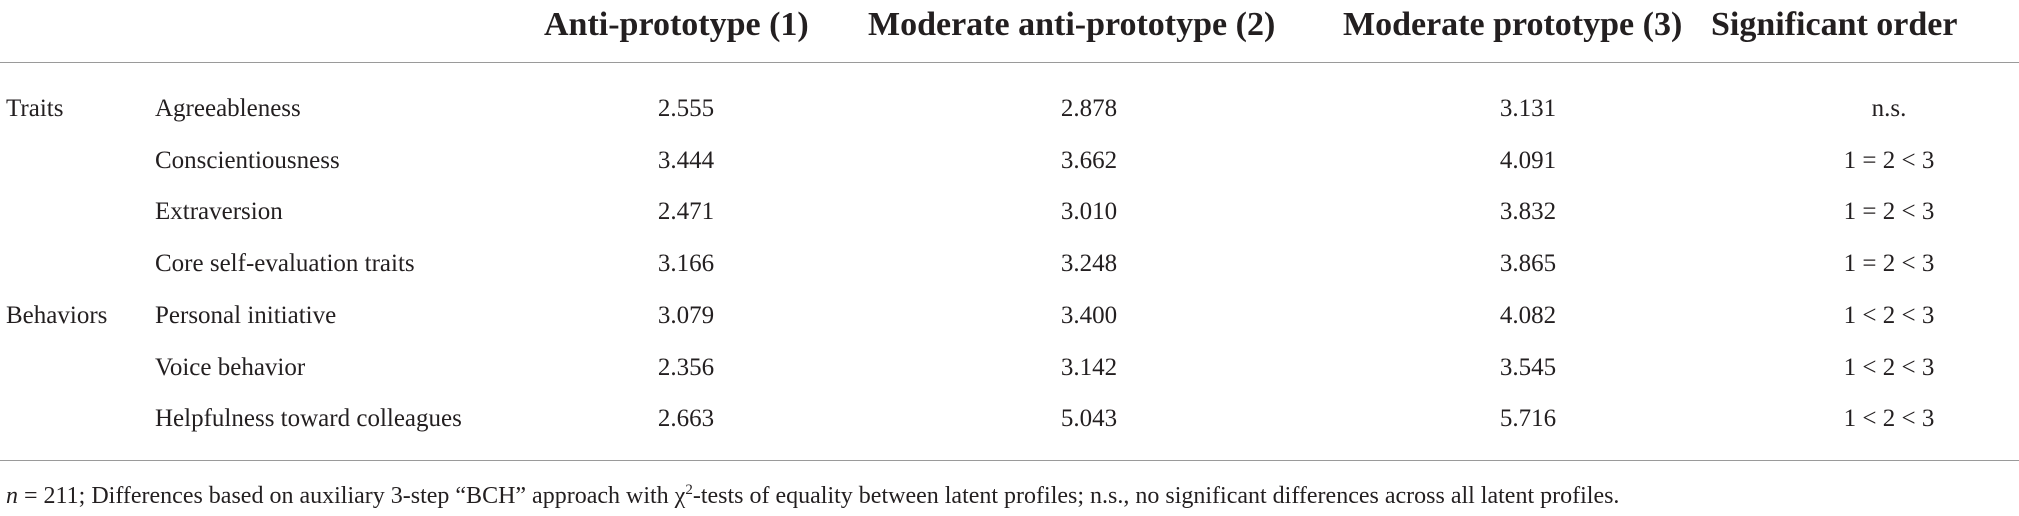 Image resolution: width=2019 pixels, height=516 pixels. I want to click on row-label: Helpfulness toward colleagues, so click(308, 419).